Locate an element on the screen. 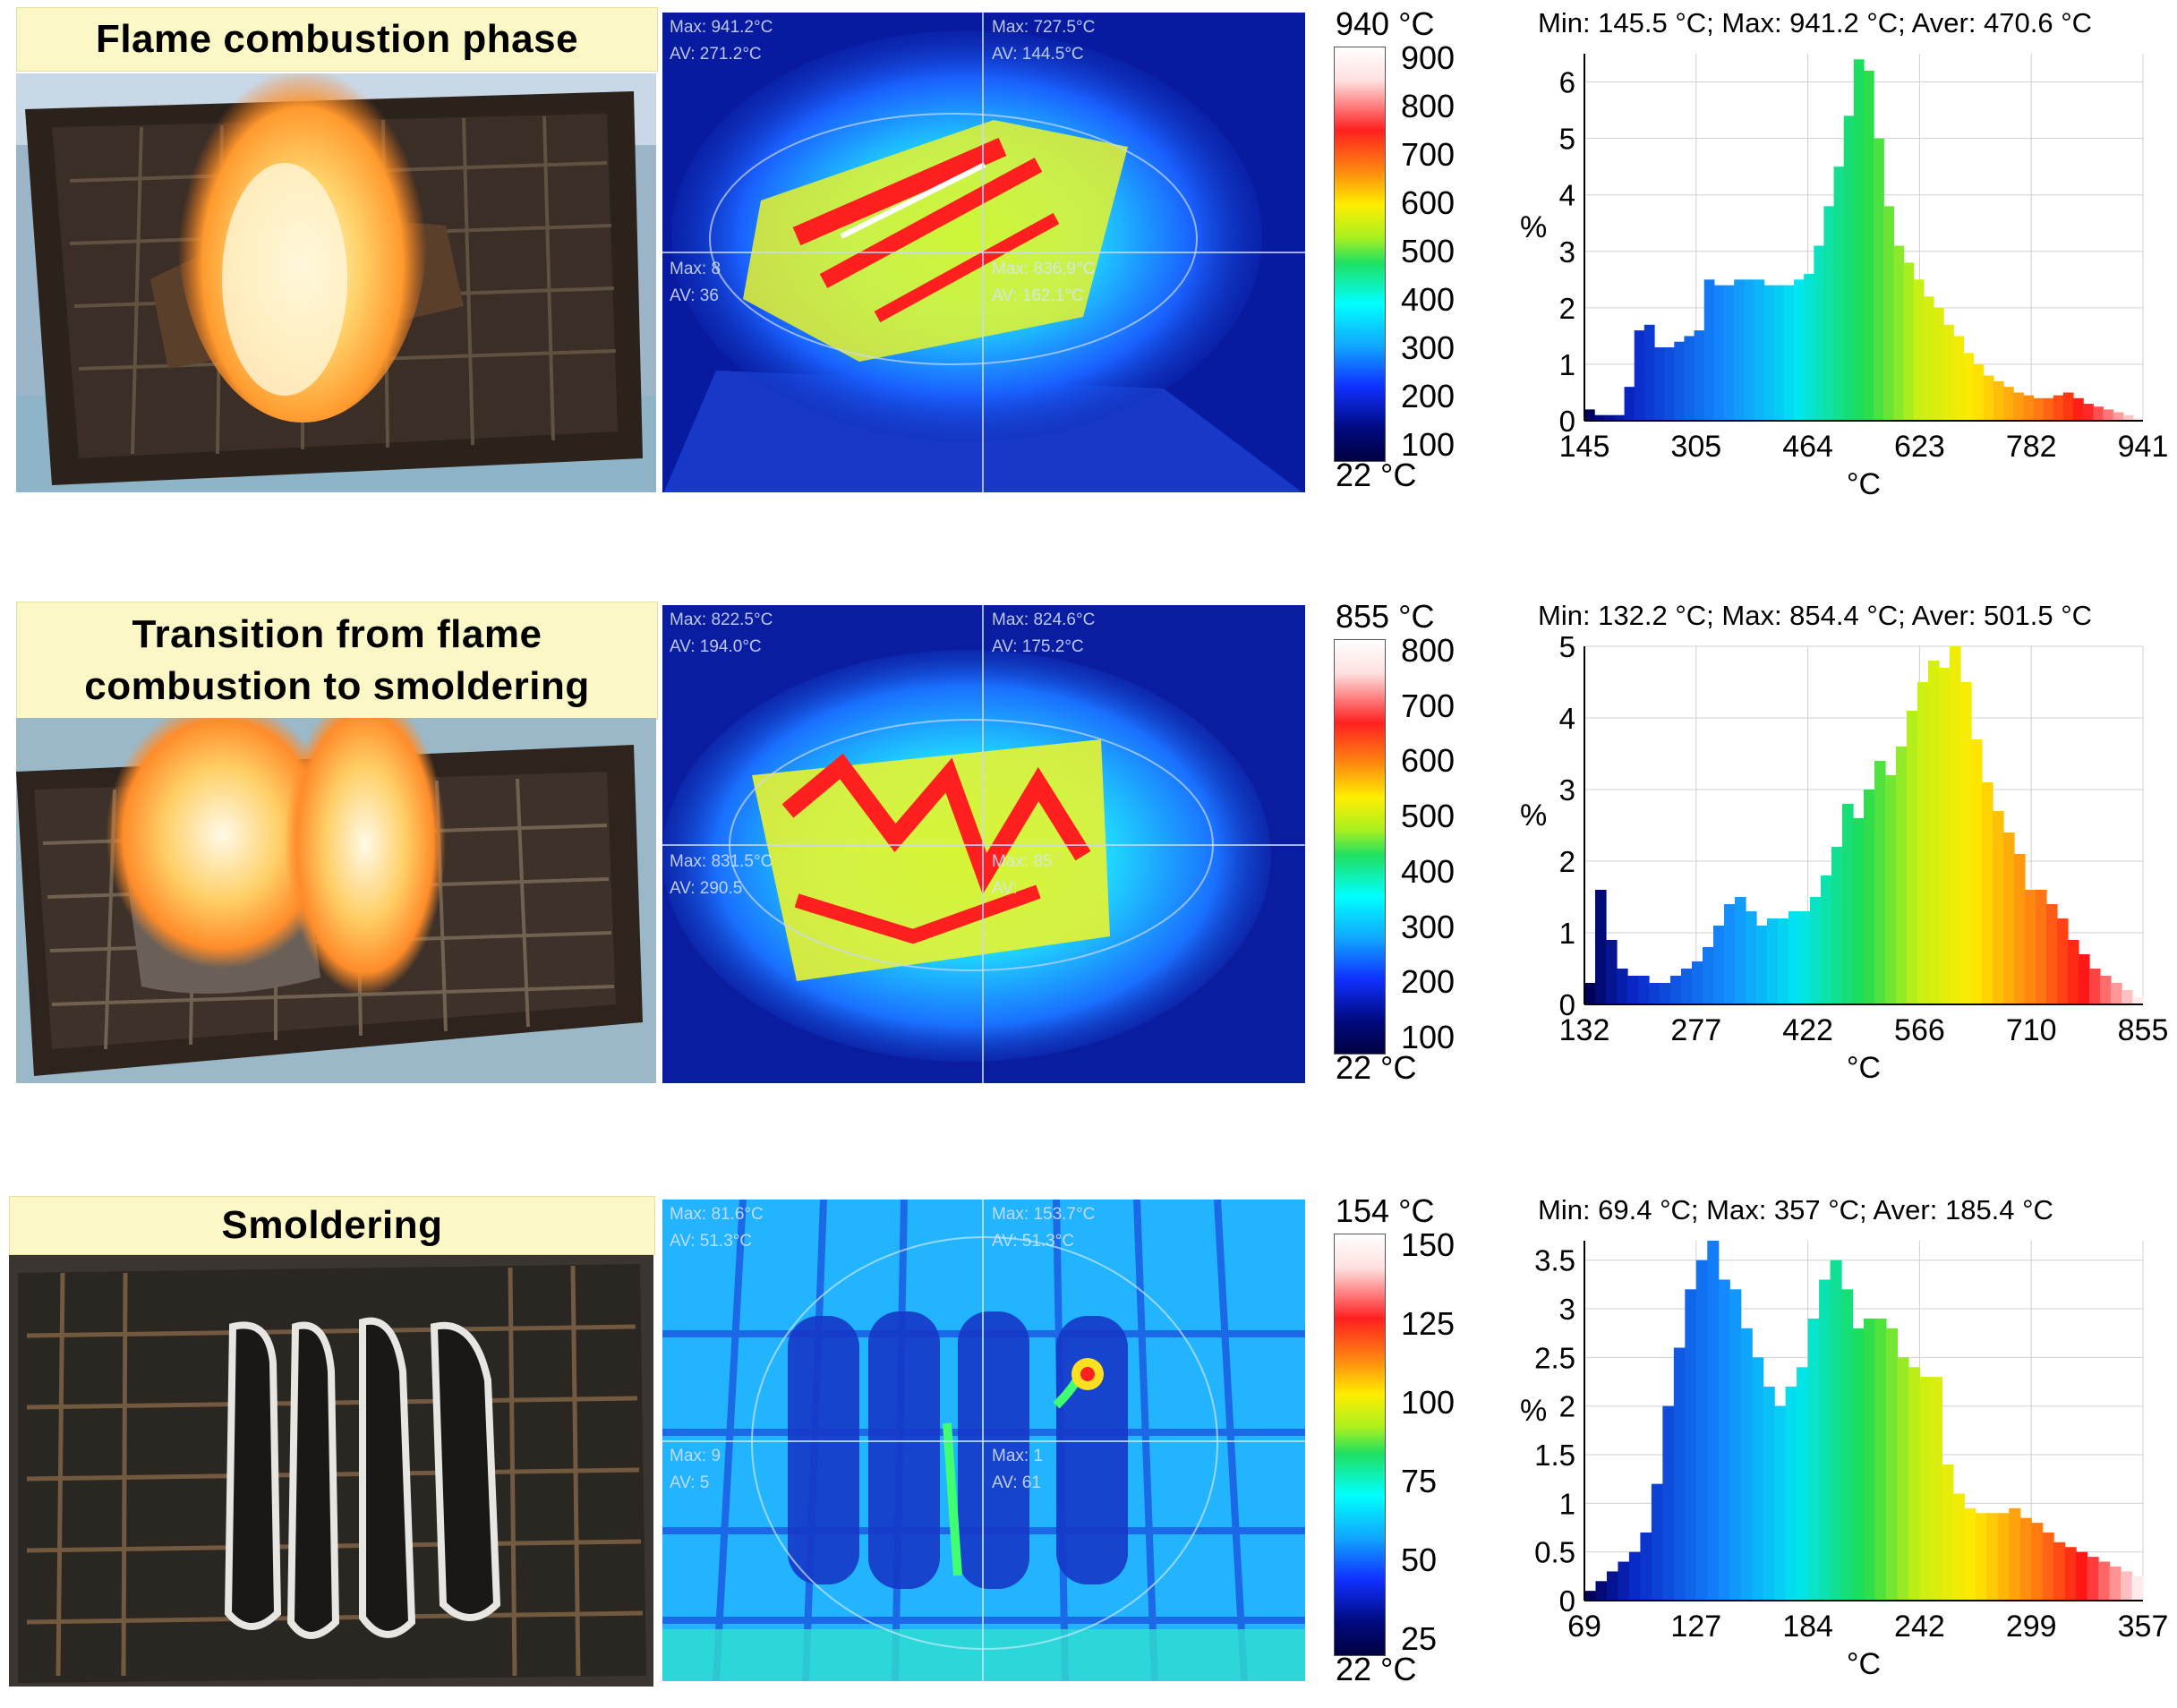 This screenshot has width=2177, height=1708. scale-max: 855 °C is located at coordinates (1385, 616).